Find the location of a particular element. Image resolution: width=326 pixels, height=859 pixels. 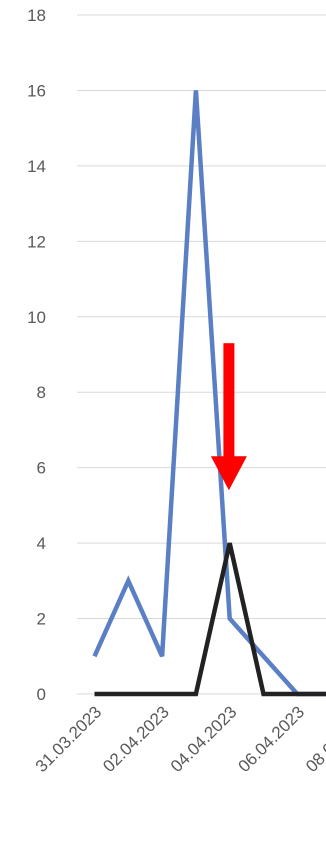

y-tick-label: 12 is located at coordinates (36, 241).